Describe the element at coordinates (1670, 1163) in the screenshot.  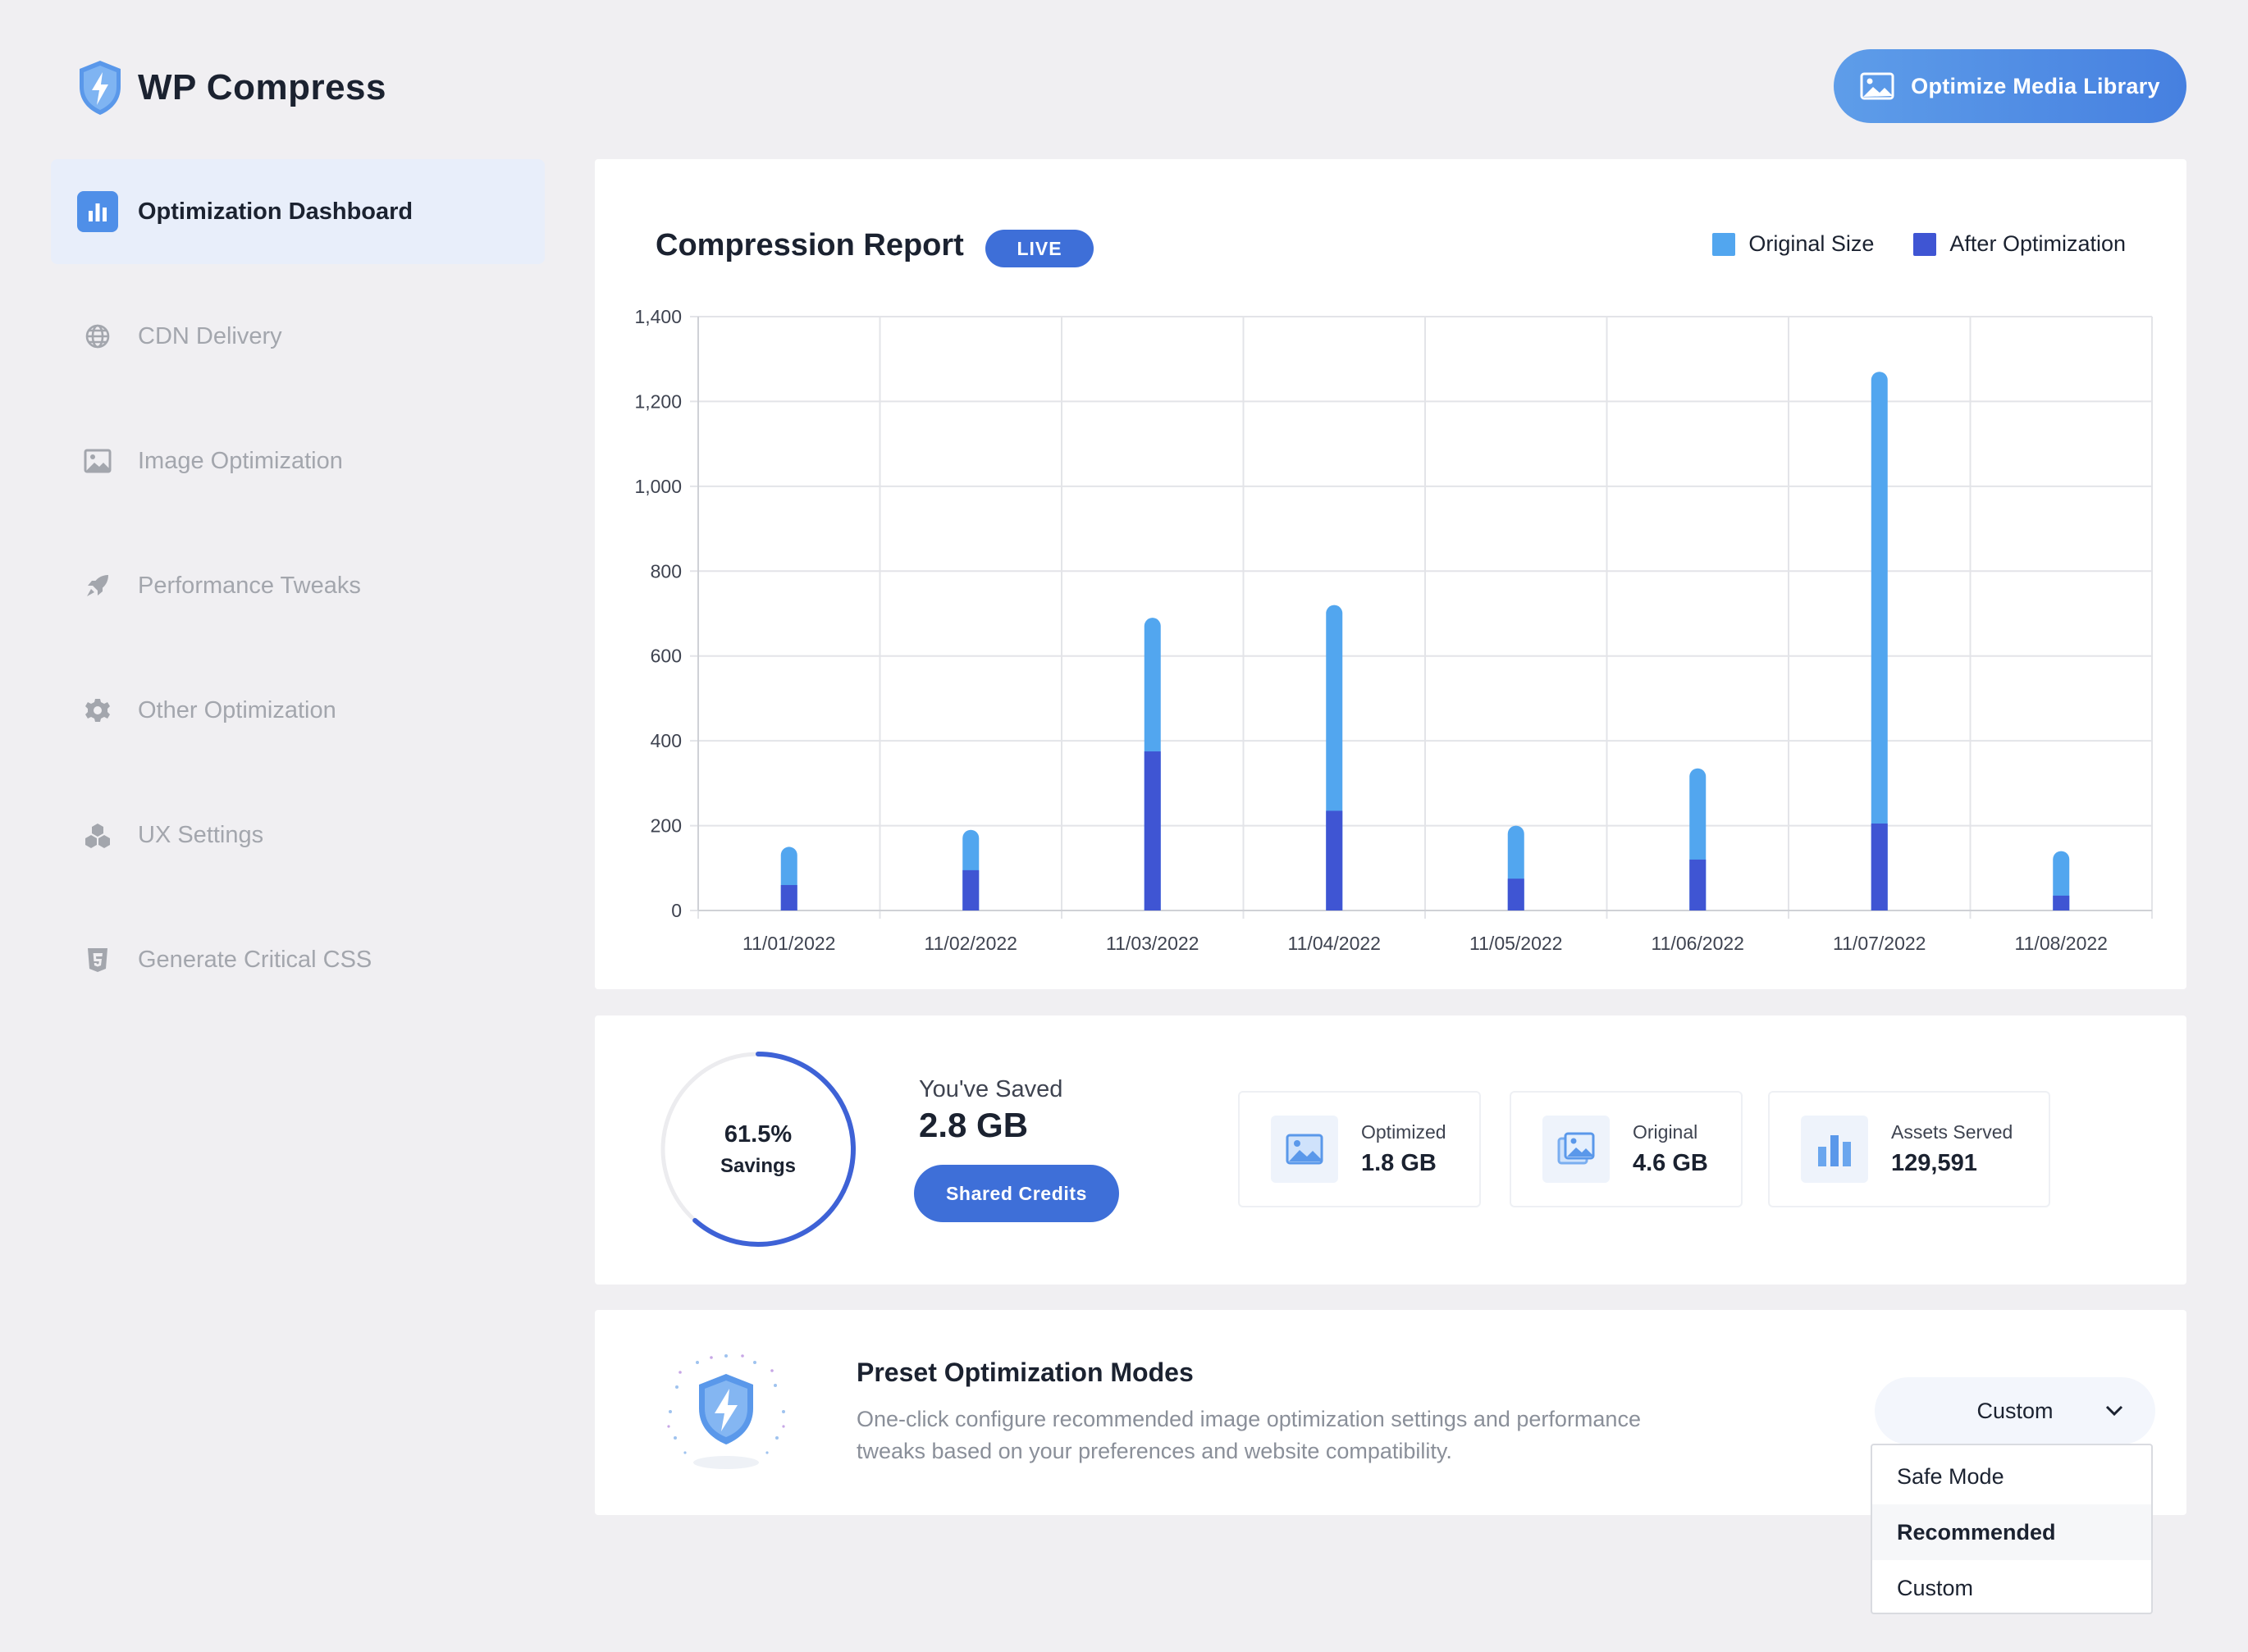
I see `stat-value: 4.6 GB` at that location.